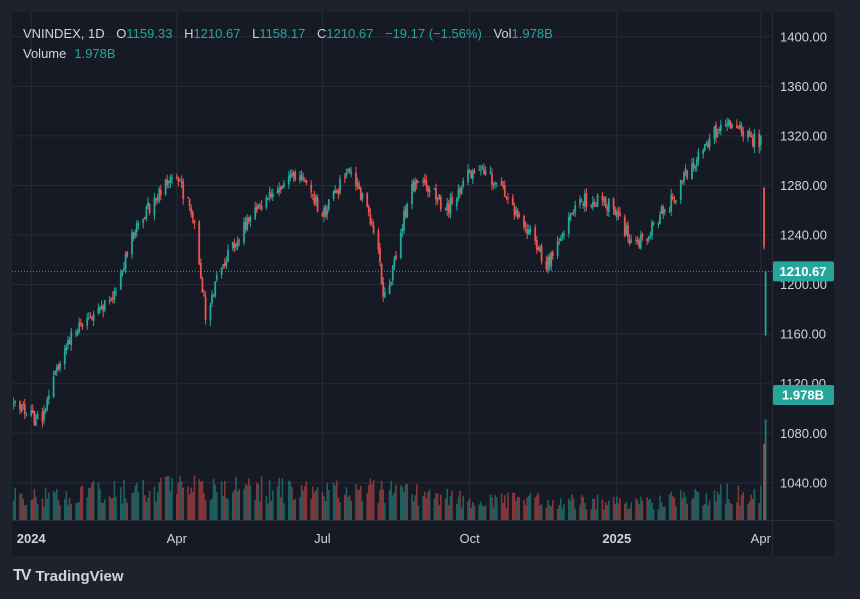  What do you see at coordinates (68, 576) in the screenshot?
I see `tradingview-logo: TV TradingView` at bounding box center [68, 576].